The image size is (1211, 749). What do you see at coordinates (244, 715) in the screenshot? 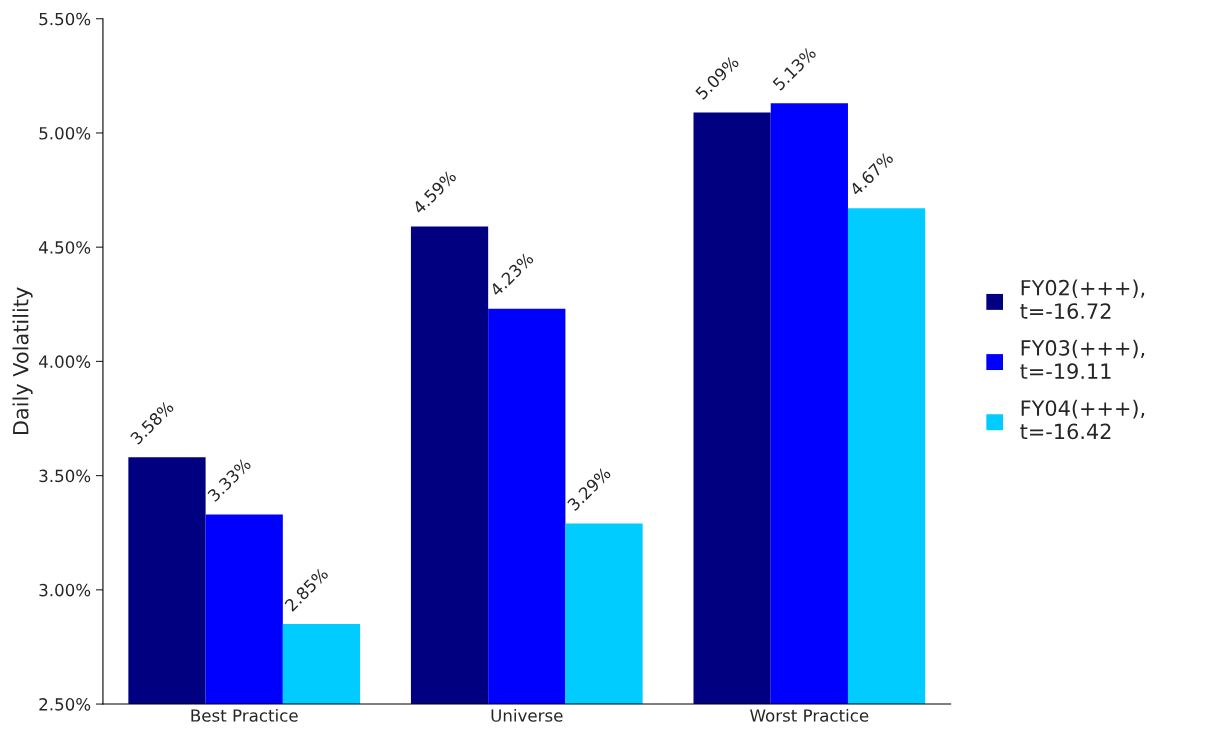
I see `x-tick-label: Best Practice` at bounding box center [244, 715].